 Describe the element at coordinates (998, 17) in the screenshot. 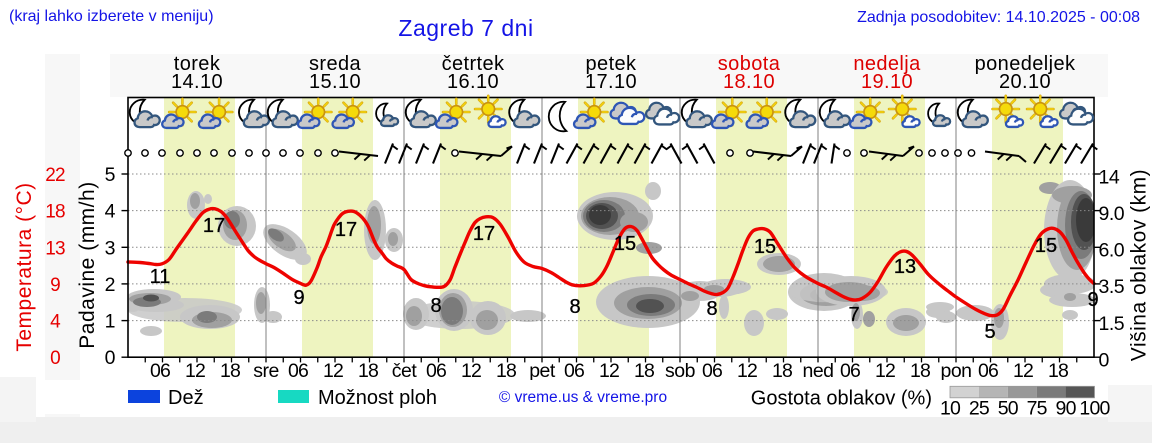

I see `svg-text:Zadnja posodobitev: 14.10.2025: Zadnja posodobitev: 14.10.2025 - 00:08` at that location.